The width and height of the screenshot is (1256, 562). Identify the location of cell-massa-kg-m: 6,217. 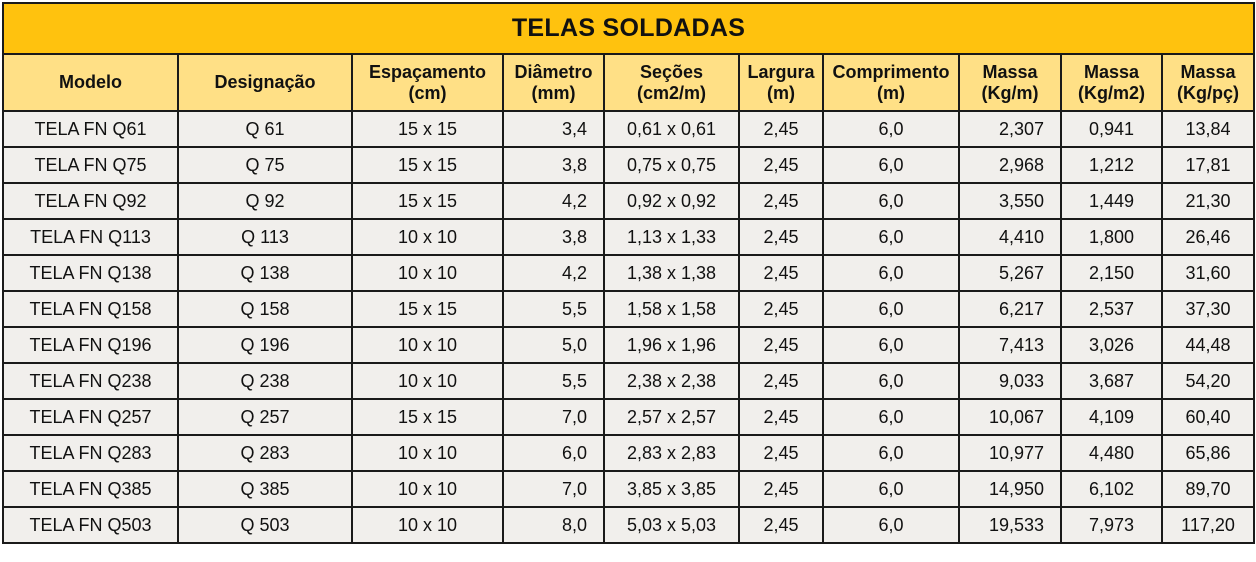
(1010, 309).